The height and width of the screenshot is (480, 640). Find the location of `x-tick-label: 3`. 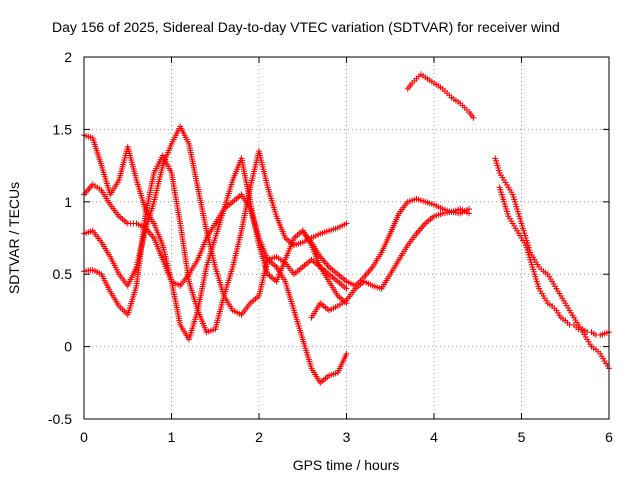

x-tick-label: 3 is located at coordinates (347, 437).